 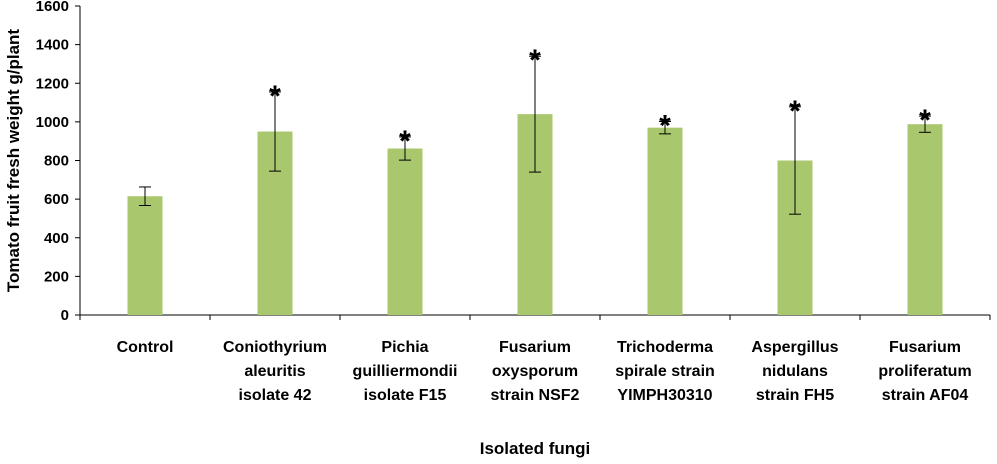 I want to click on category-label-line: isolate 42, so click(x=275, y=395).